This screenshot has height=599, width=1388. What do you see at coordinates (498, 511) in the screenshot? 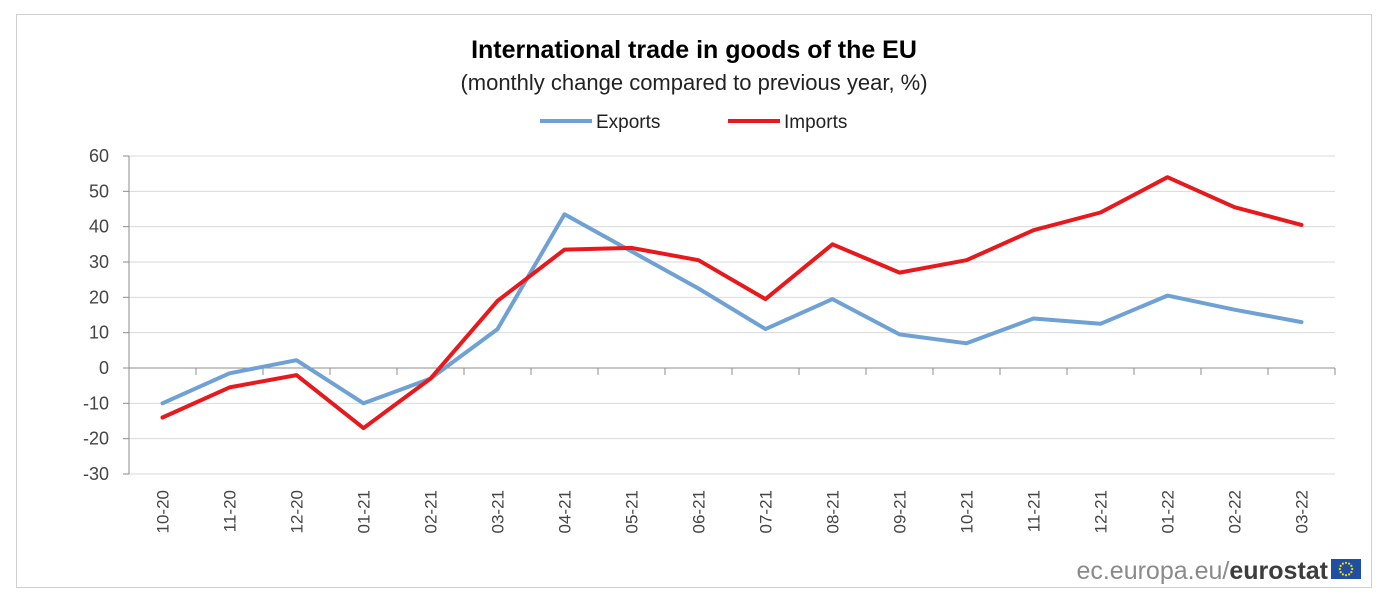
I see `x-tick-label: 03-21` at bounding box center [498, 511].